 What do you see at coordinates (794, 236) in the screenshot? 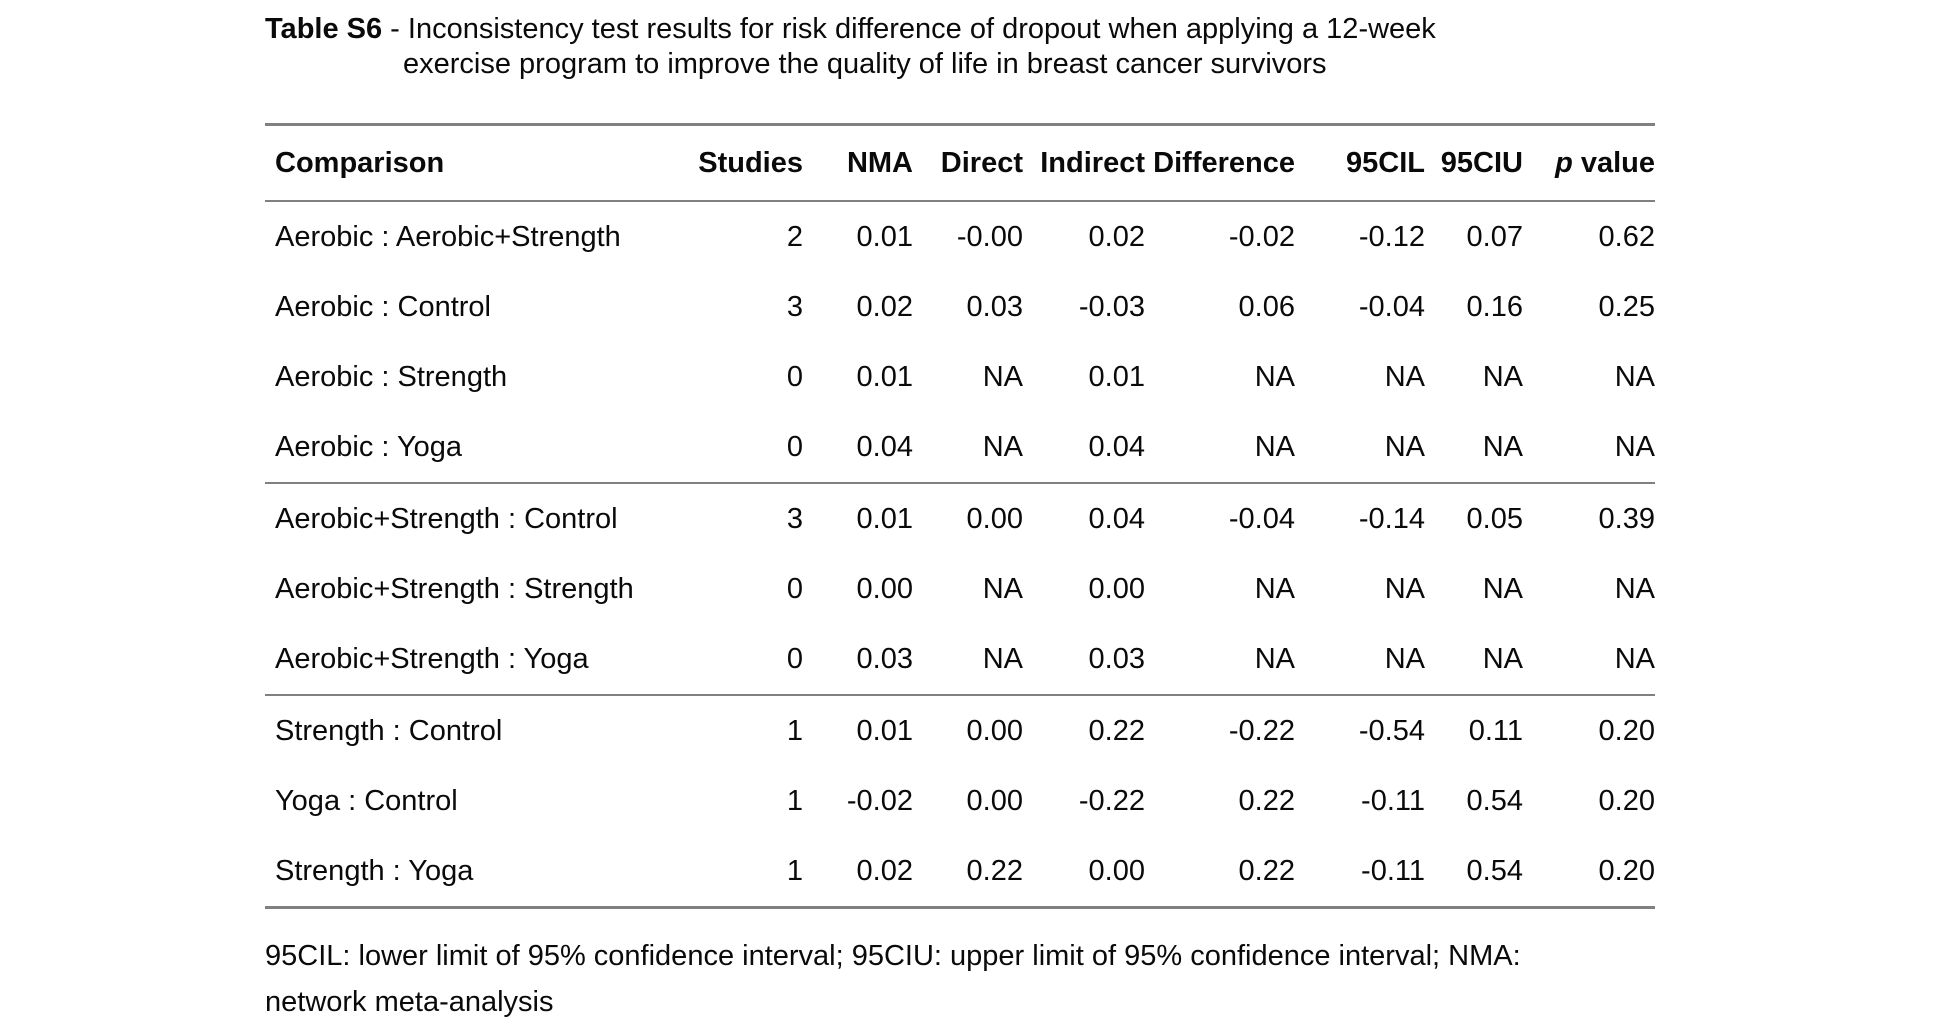
I see `cell-studies: 2` at bounding box center [794, 236].